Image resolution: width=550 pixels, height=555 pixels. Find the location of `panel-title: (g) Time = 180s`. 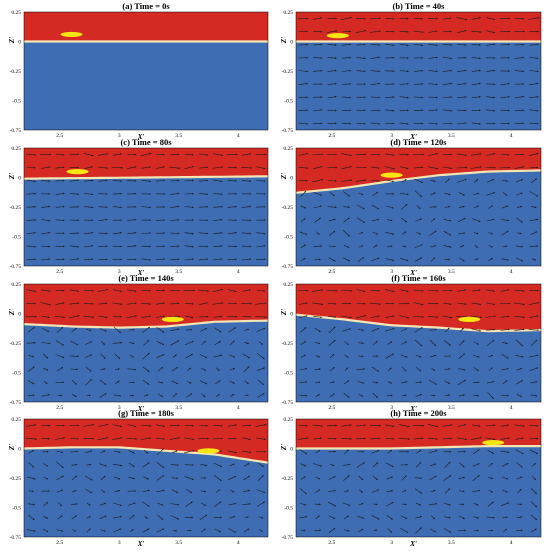

panel-title: (g) Time = 180s is located at coordinates (146, 413).